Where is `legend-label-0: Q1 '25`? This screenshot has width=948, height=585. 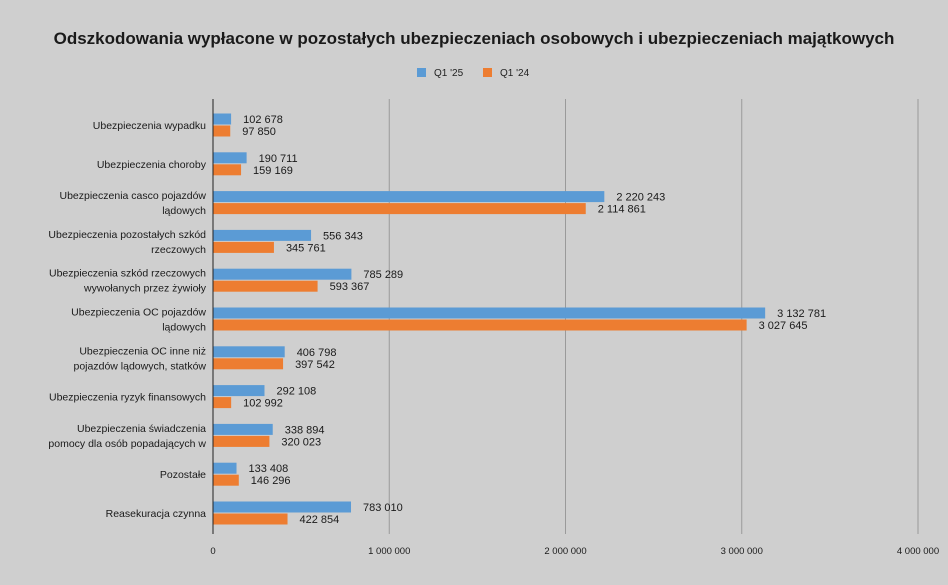 legend-label-0: Q1 '25 is located at coordinates (449, 73).